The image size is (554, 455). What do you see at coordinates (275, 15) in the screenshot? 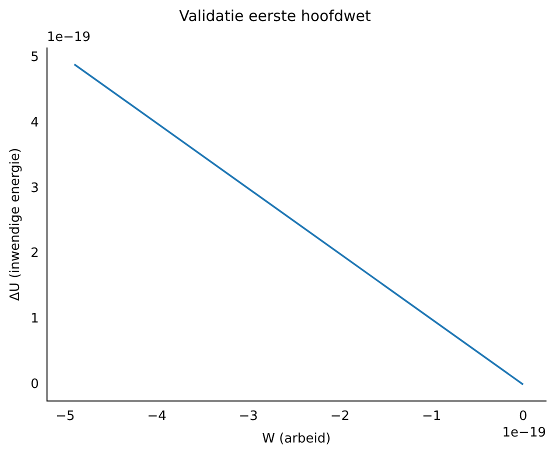
I see `chart-title: Validatie eerste hoofdwet` at bounding box center [275, 15].